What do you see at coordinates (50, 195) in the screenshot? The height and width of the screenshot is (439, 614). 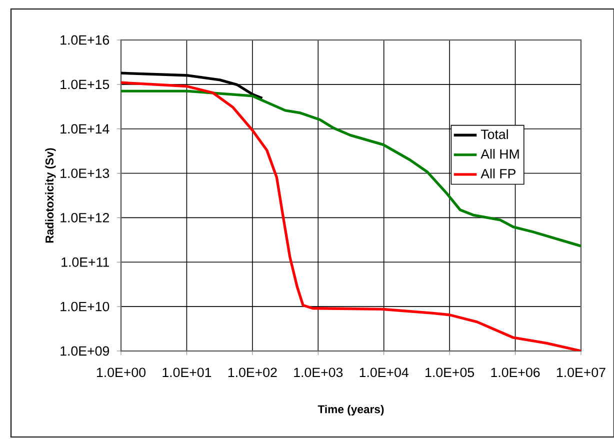 I see `y-axis-title: Radiotoxicity (Sv)` at bounding box center [50, 195].